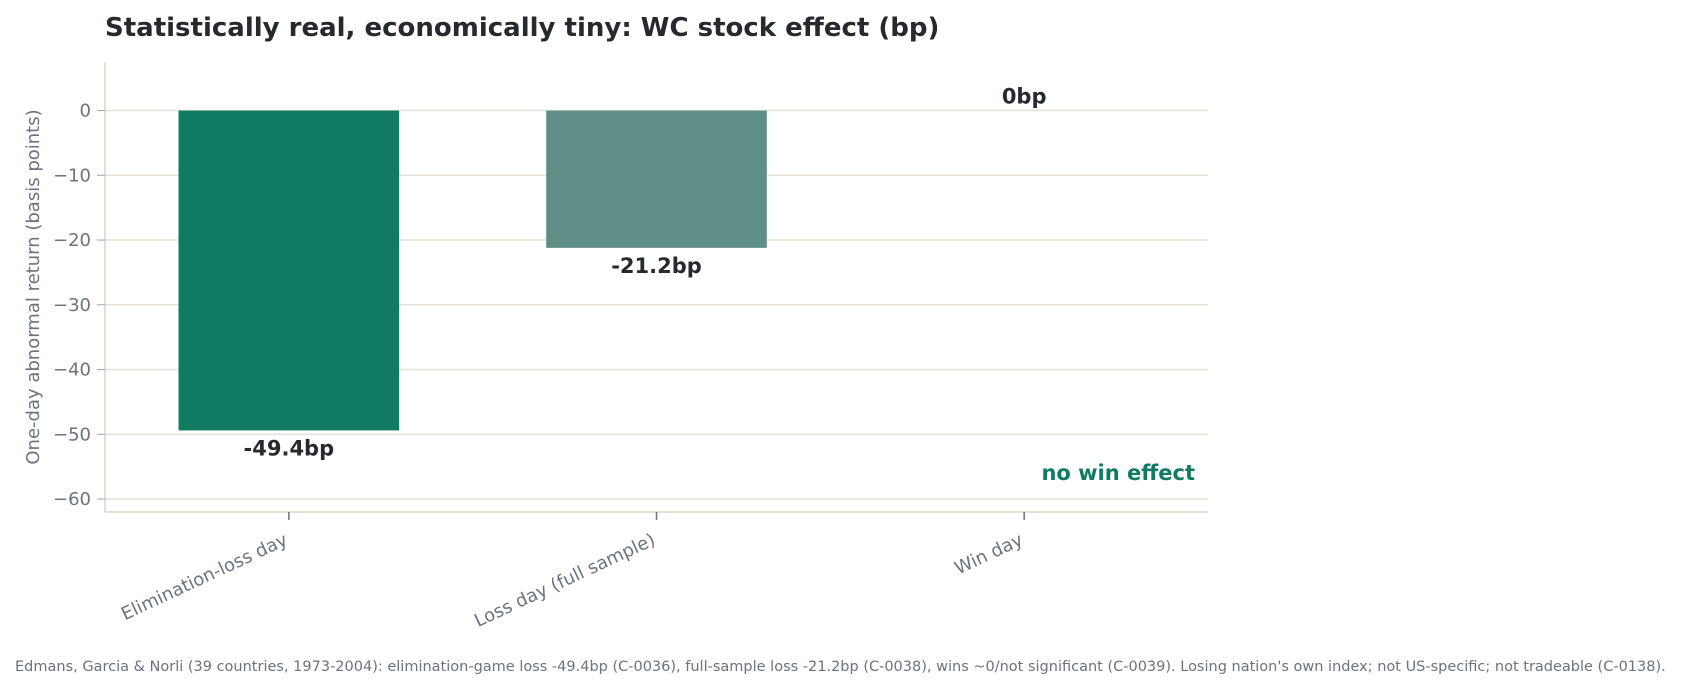  What do you see at coordinates (85, 111) in the screenshot?
I see `y-tick-label: 0` at bounding box center [85, 111].